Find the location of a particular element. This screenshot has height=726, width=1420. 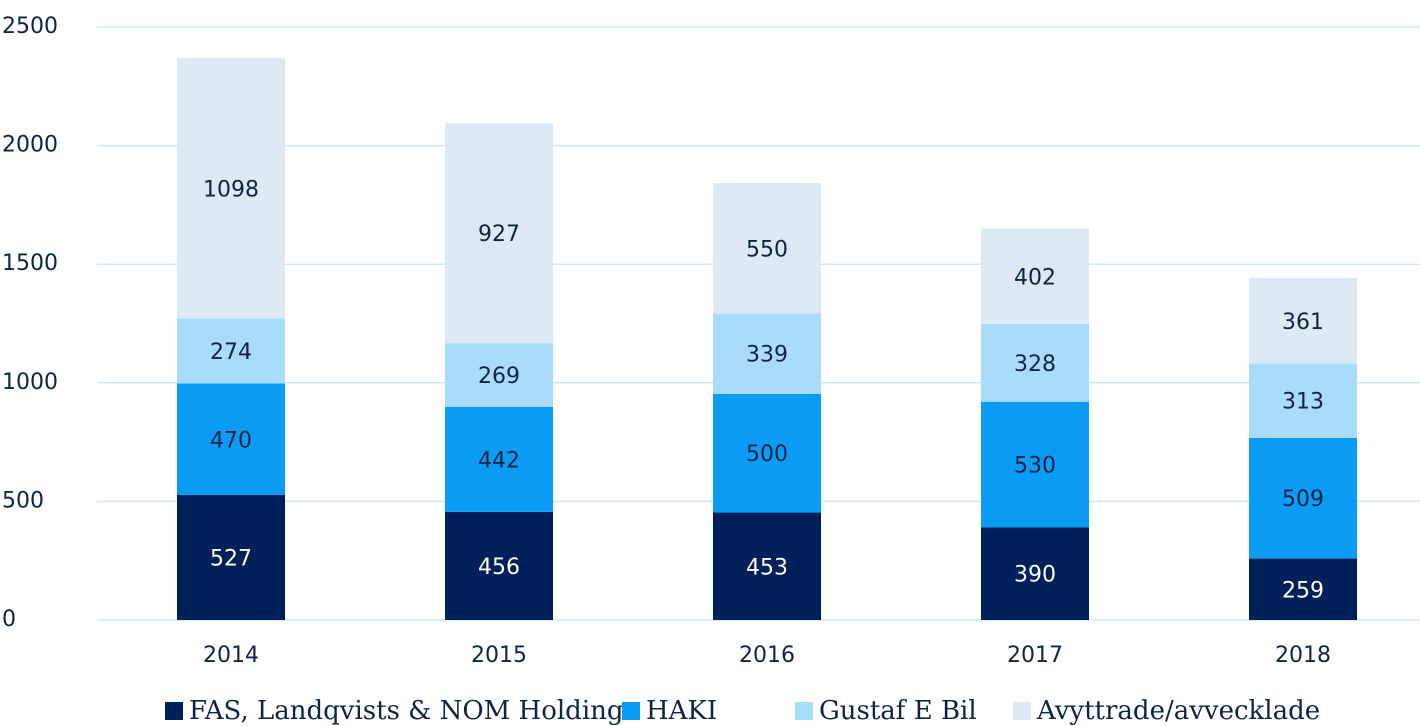

data-label: 470 is located at coordinates (231, 440).